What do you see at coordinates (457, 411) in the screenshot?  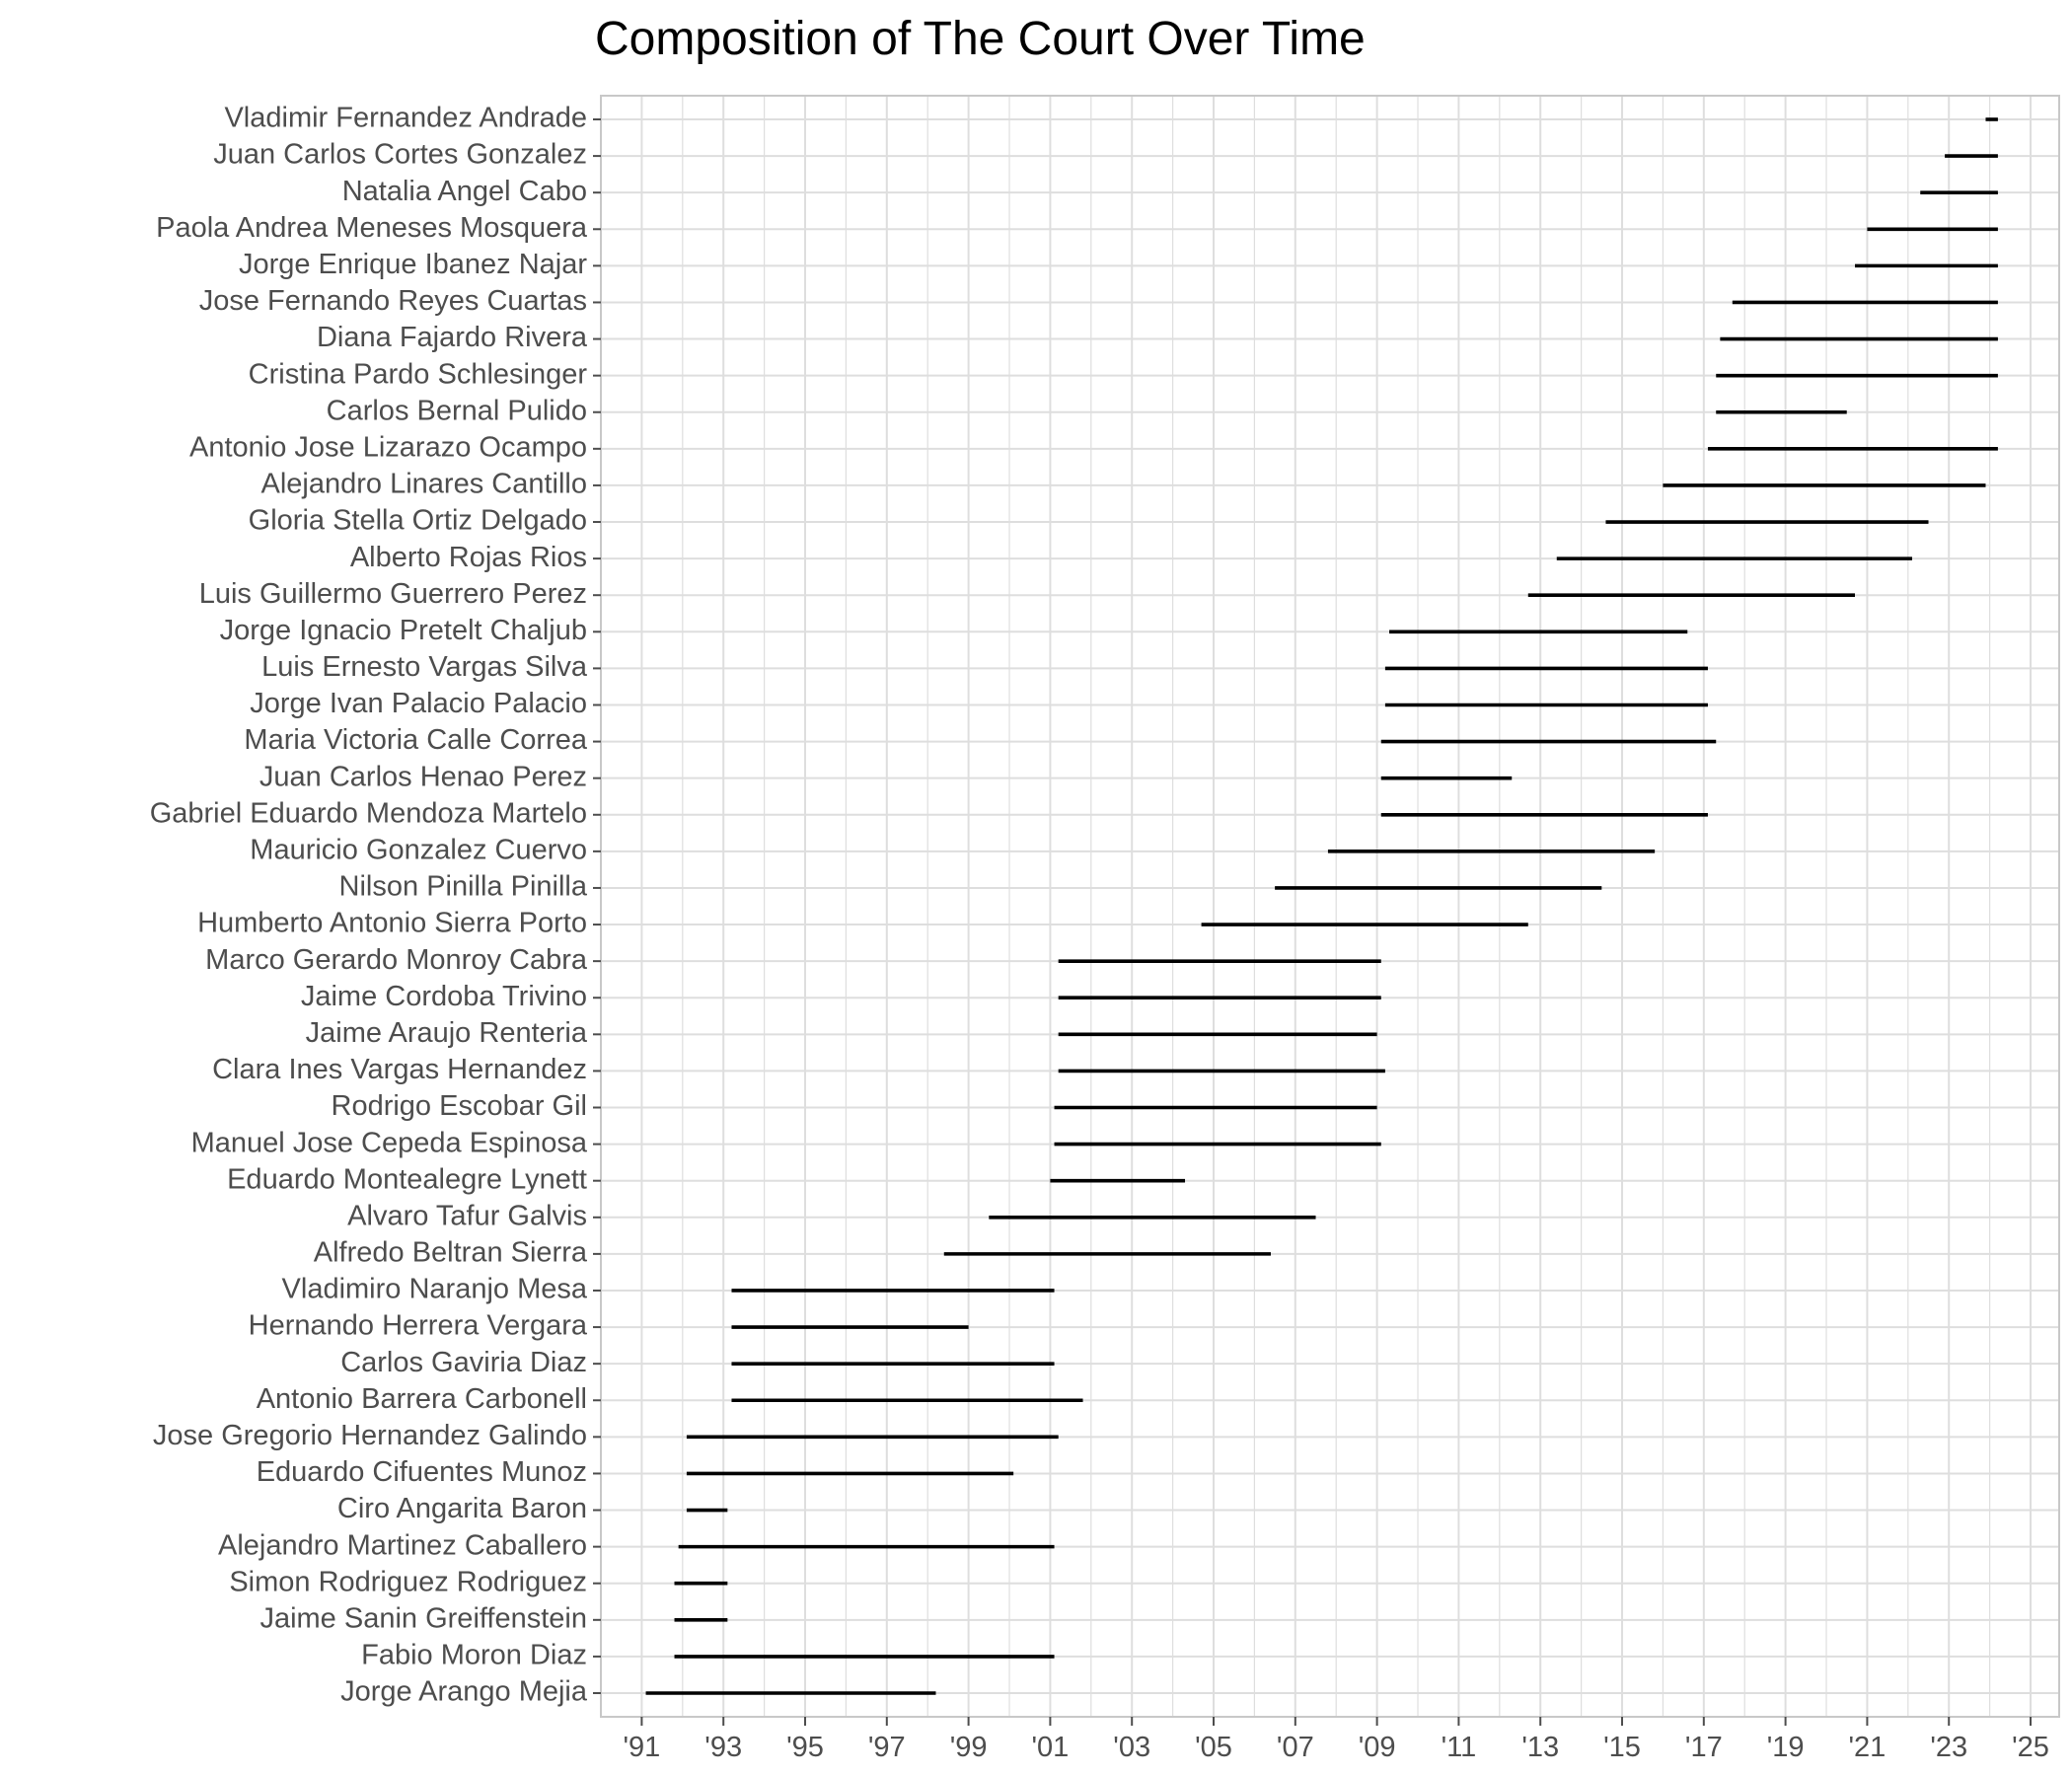 I see `y-tick-label: Carlos Bernal Pulido` at bounding box center [457, 411].